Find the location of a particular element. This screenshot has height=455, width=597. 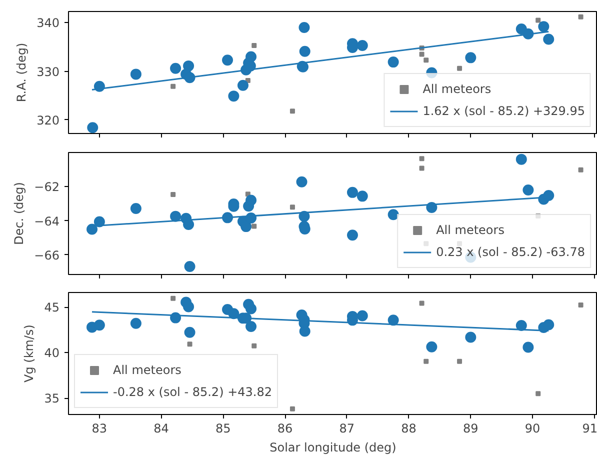

x-tick-label: 89 is located at coordinates (470, 429).